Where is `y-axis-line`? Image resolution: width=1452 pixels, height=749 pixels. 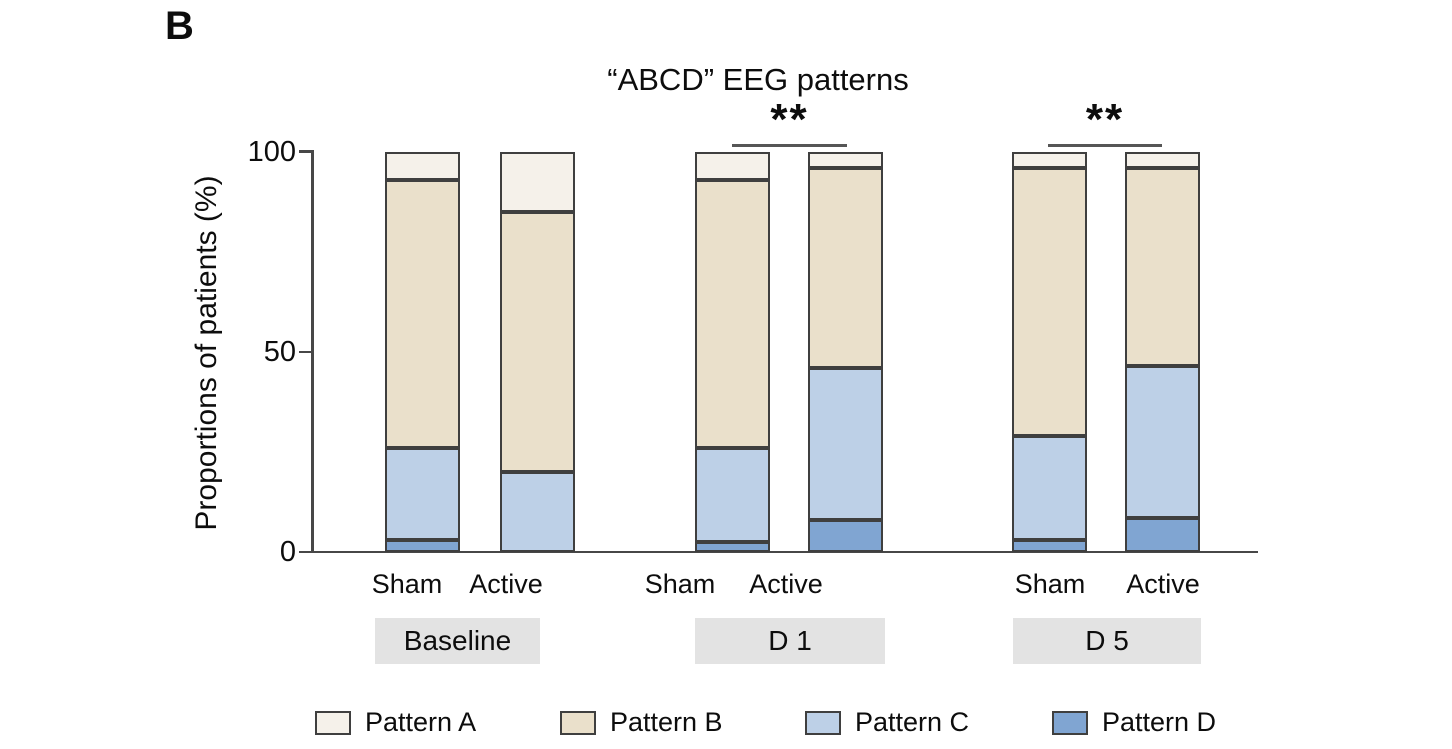 y-axis-line is located at coordinates (312, 351).